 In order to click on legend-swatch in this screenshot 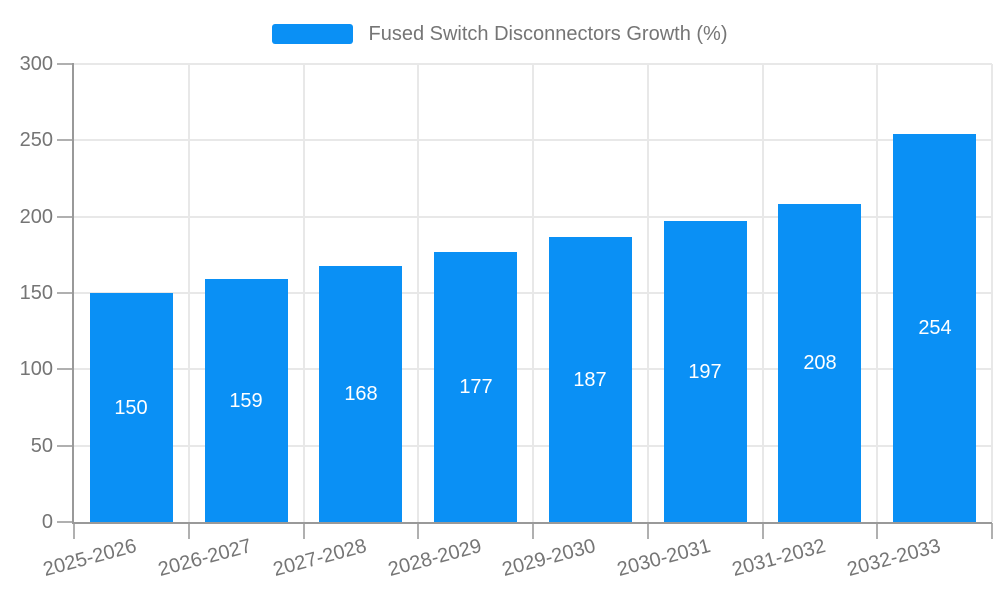, I will do `click(313, 34)`.